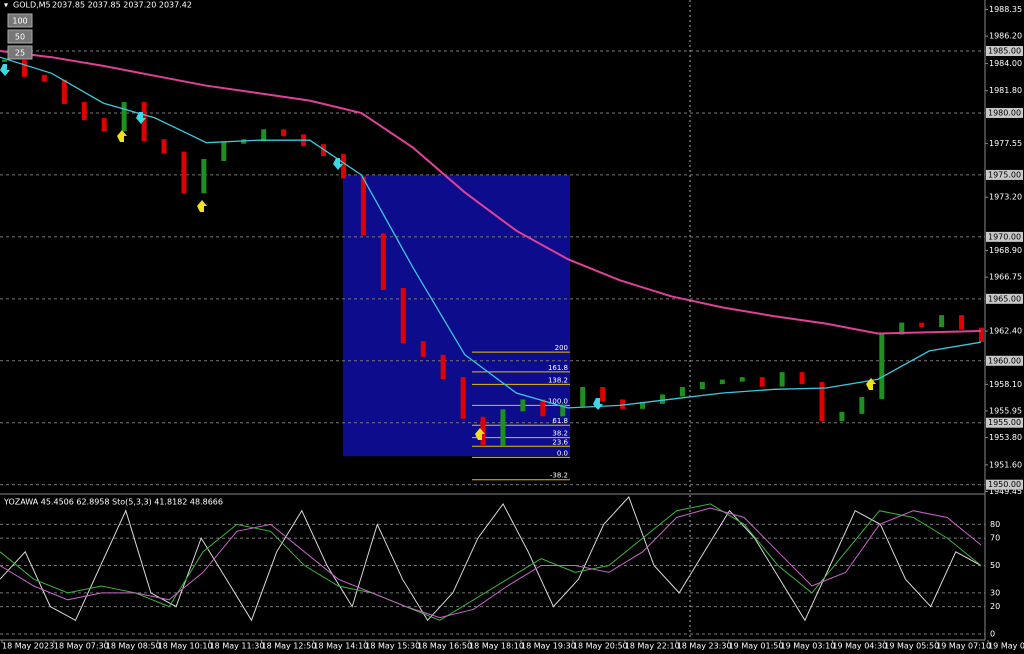 The width and height of the screenshot is (1024, 654). I want to click on x-tick-label: 19 May 04:30, so click(859, 646).